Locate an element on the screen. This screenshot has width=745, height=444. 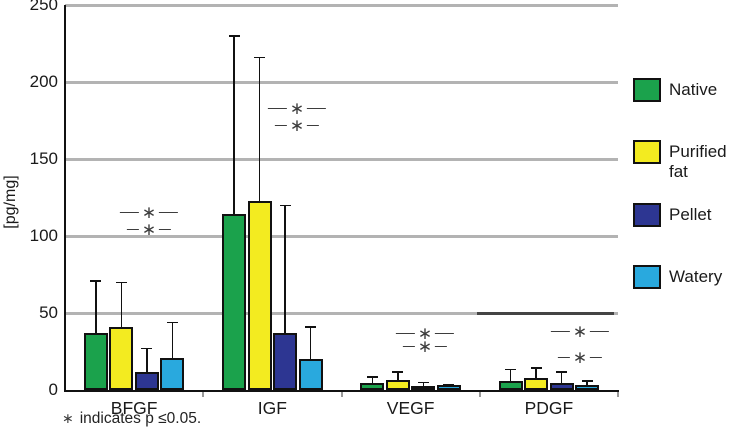
y-tick-label: 0 is located at coordinates (53, 389).